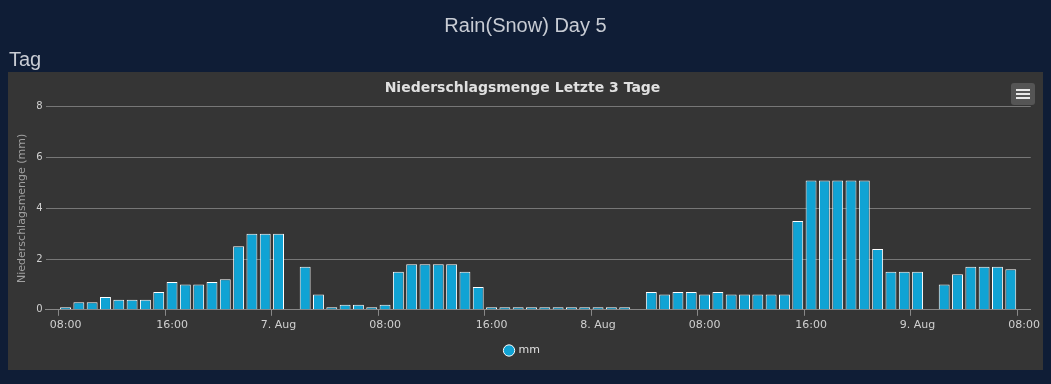  What do you see at coordinates (522, 87) in the screenshot?
I see `chart-subtitle: Niederschlagsmenge Letzte 3 Tage` at bounding box center [522, 87].